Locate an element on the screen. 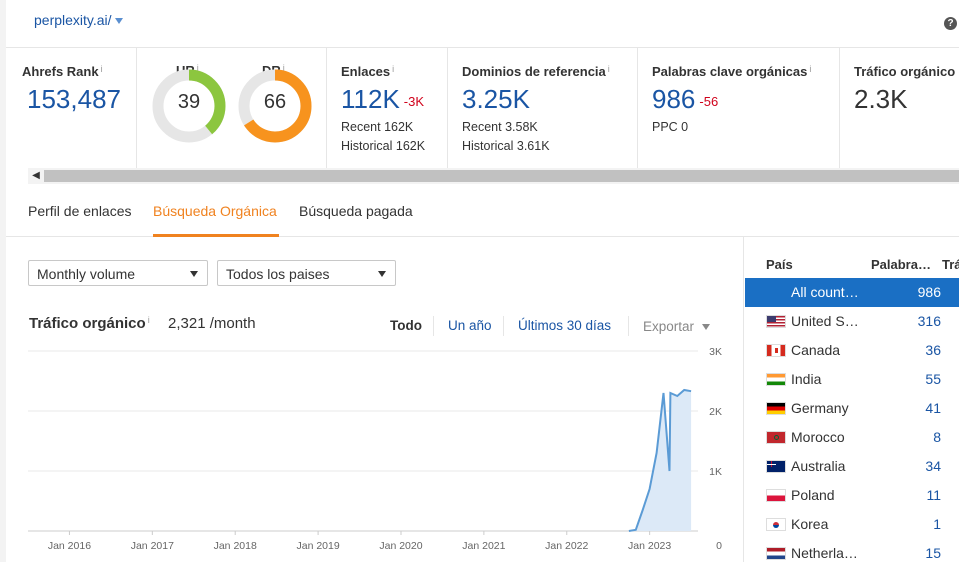 Image resolution: width=959 pixels, height=562 pixels. dr-value: 66 is located at coordinates (275, 102).